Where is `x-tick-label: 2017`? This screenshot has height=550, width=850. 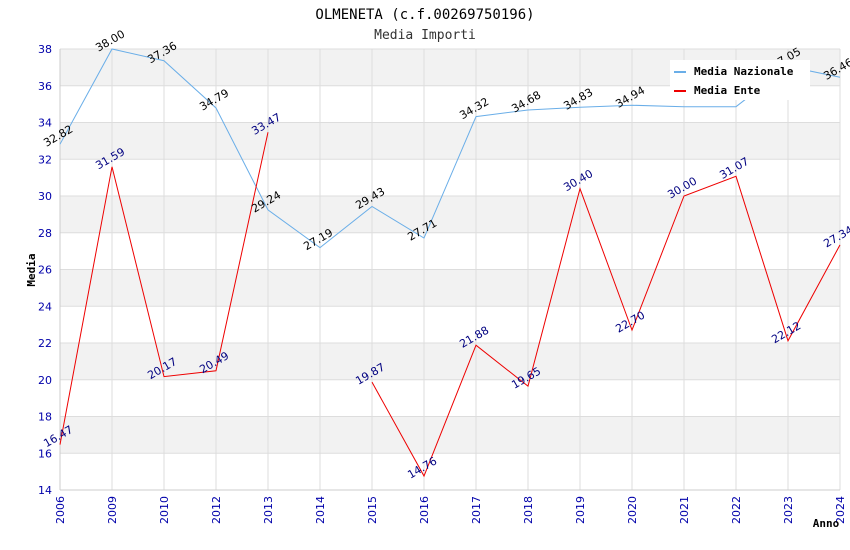
x-tick-label: 2017 is located at coordinates (476, 510).